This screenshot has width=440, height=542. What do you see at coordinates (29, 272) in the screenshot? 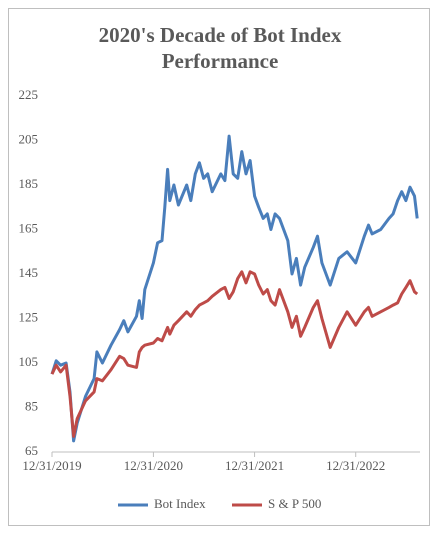
I see `y-tick-label: 145` at bounding box center [29, 272].